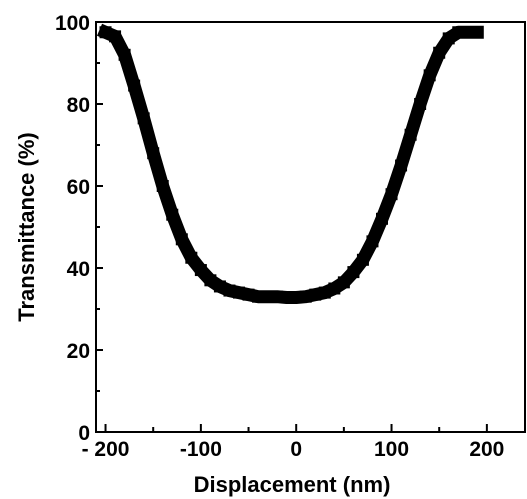 This screenshot has width=527, height=499. What do you see at coordinates (292, 484) in the screenshot?
I see `x-axis-title: Displacement (nm)` at bounding box center [292, 484].